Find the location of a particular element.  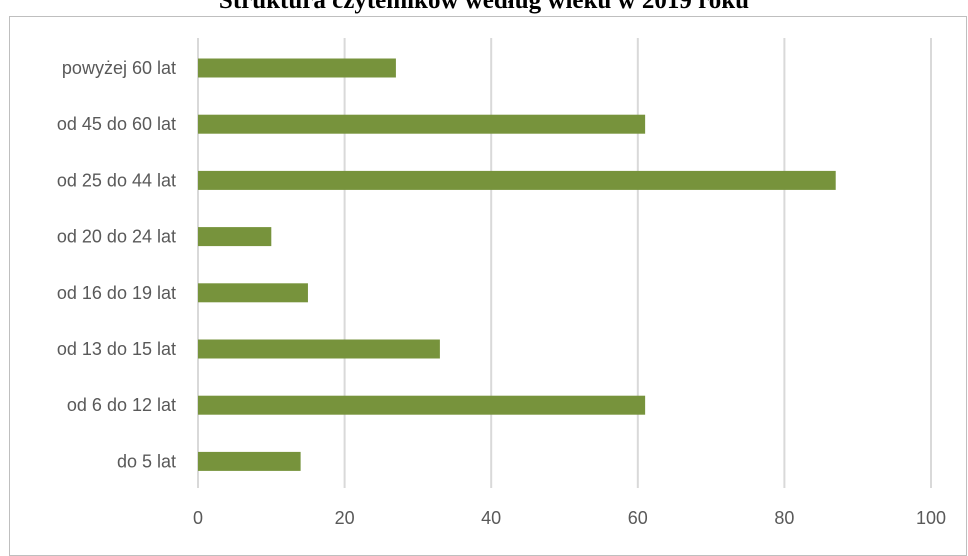

category-label: od 6 do 12 lat is located at coordinates (121, 405).